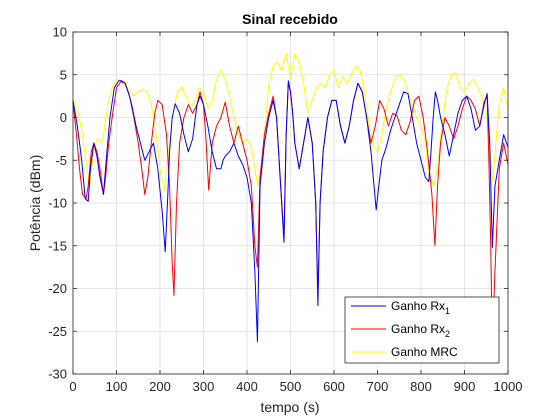  I want to click on legend-label-rx1-main: Ganho Rx, so click(418, 306).